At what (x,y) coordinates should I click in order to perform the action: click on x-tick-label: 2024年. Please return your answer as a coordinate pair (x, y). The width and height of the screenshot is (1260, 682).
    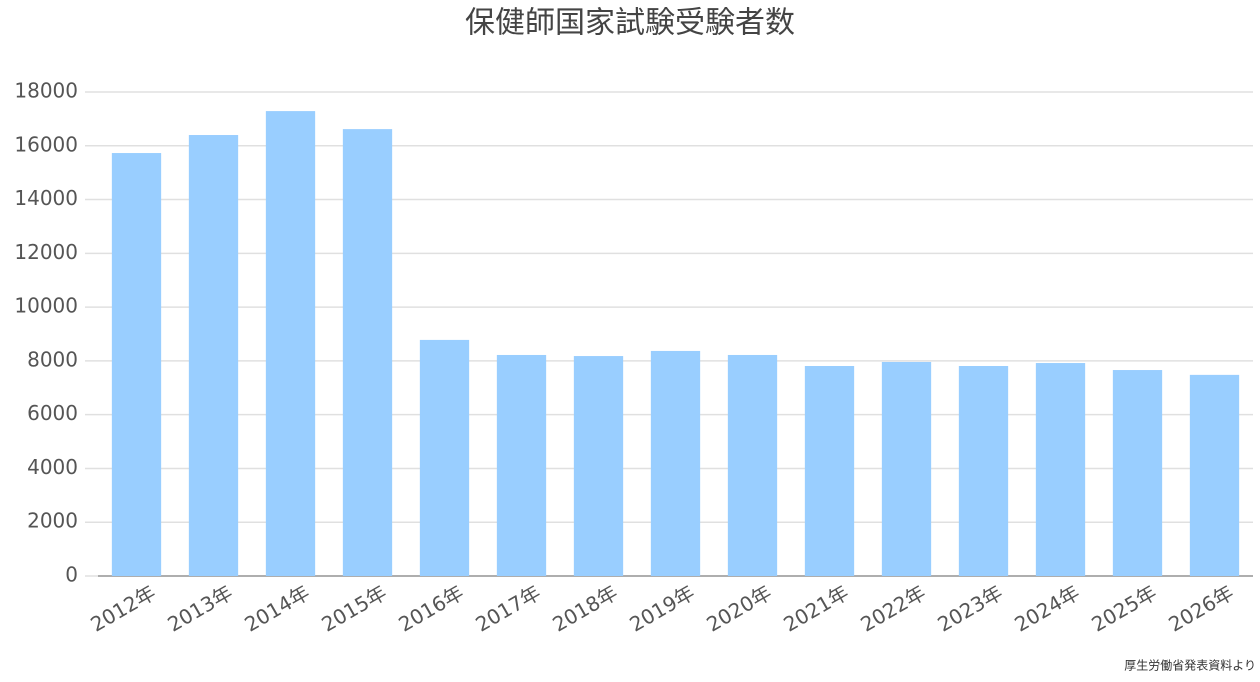
    Looking at the image, I should click on (1046, 608).